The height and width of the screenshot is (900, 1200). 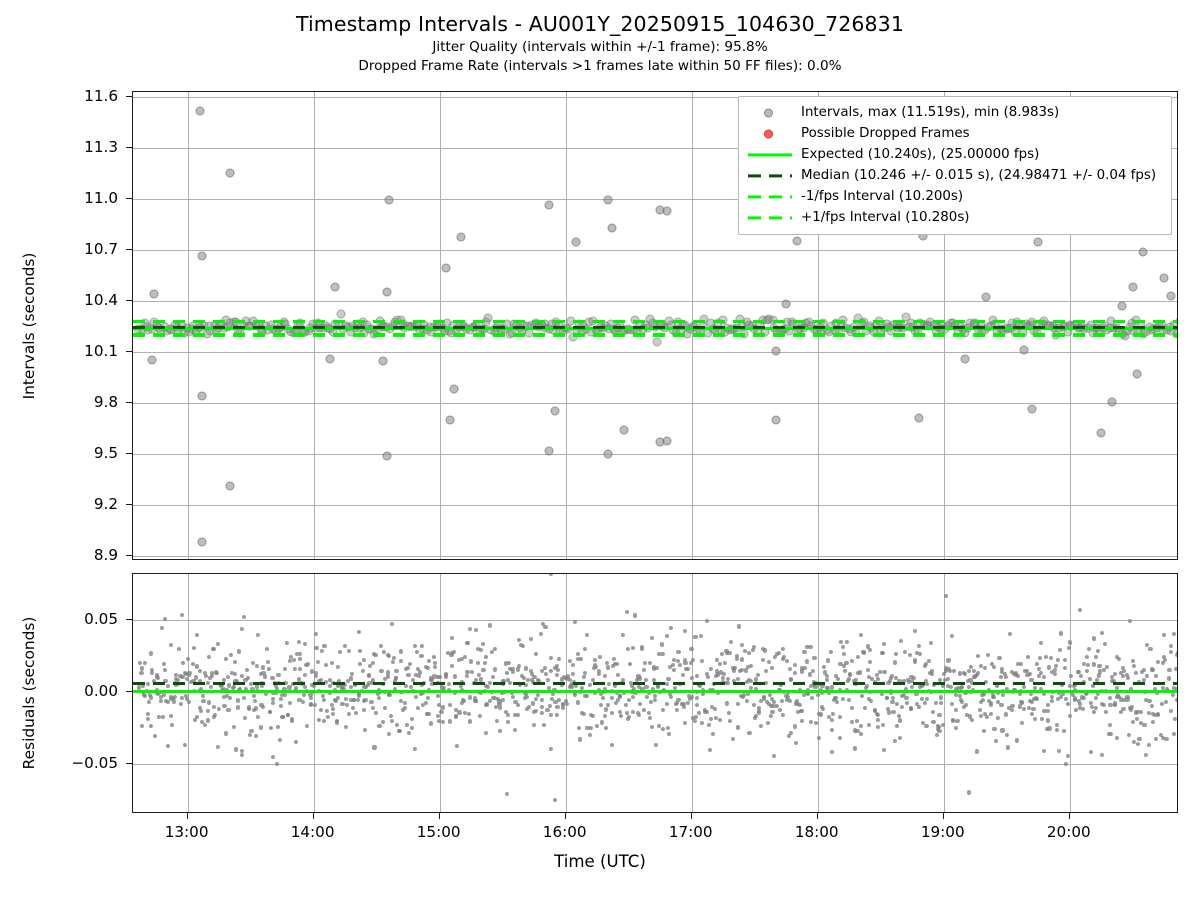 I want to click on legend-line-dashed-green-icon, so click(x=770, y=197).